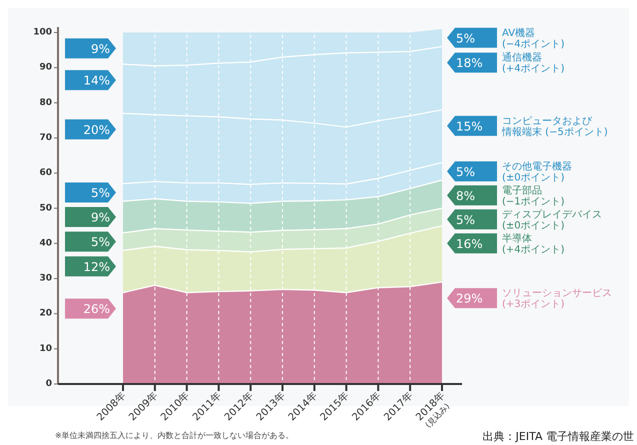  I want to click on y-tick-label: 90, so click(45, 67).